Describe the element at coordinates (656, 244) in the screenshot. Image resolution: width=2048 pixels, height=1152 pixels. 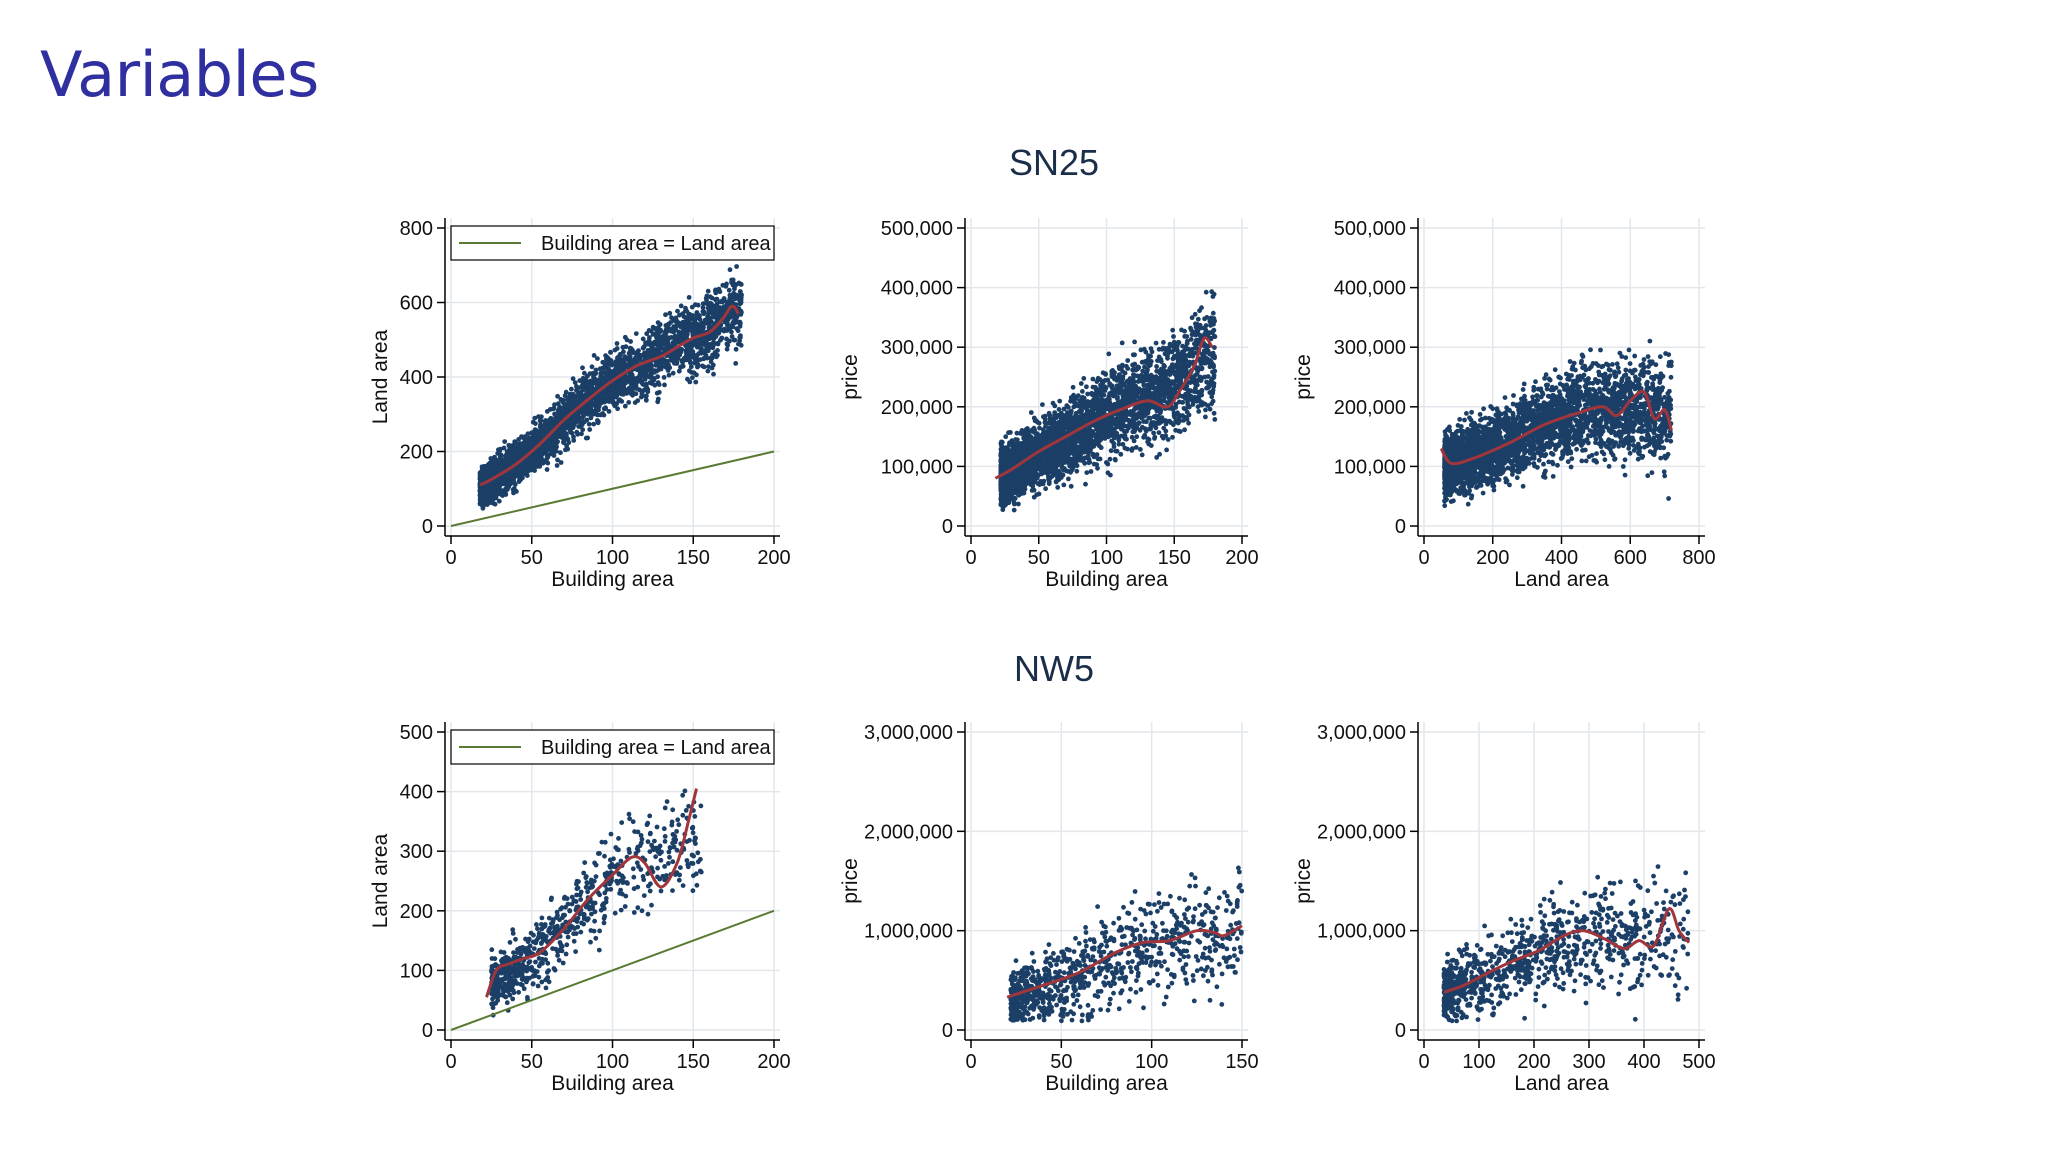
I see `legend-label: Building area = Land area` at that location.